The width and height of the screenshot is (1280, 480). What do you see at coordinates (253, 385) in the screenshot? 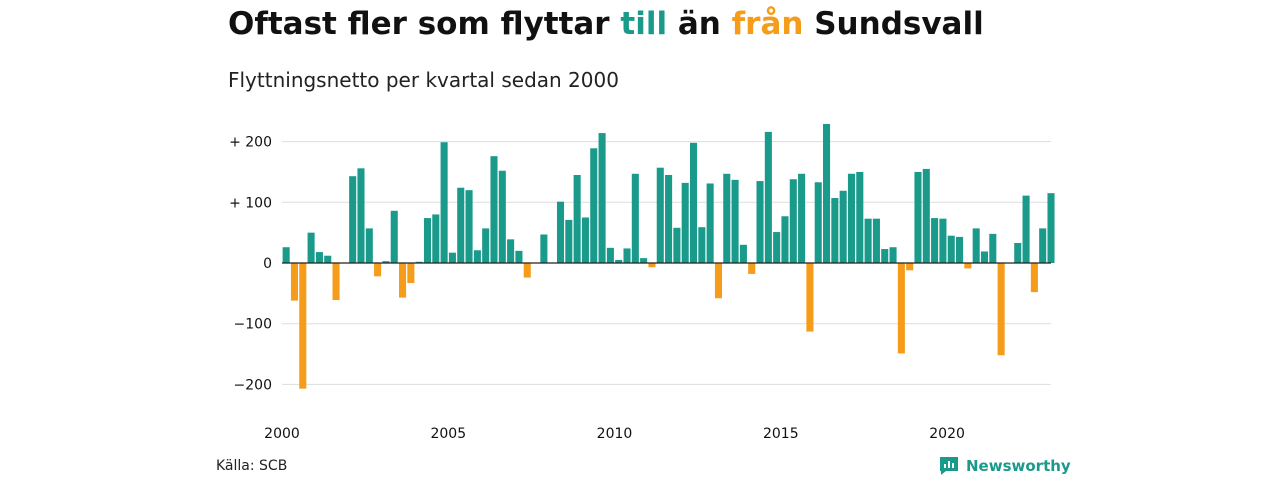
I see `y-tick-label: −200` at bounding box center [253, 385].